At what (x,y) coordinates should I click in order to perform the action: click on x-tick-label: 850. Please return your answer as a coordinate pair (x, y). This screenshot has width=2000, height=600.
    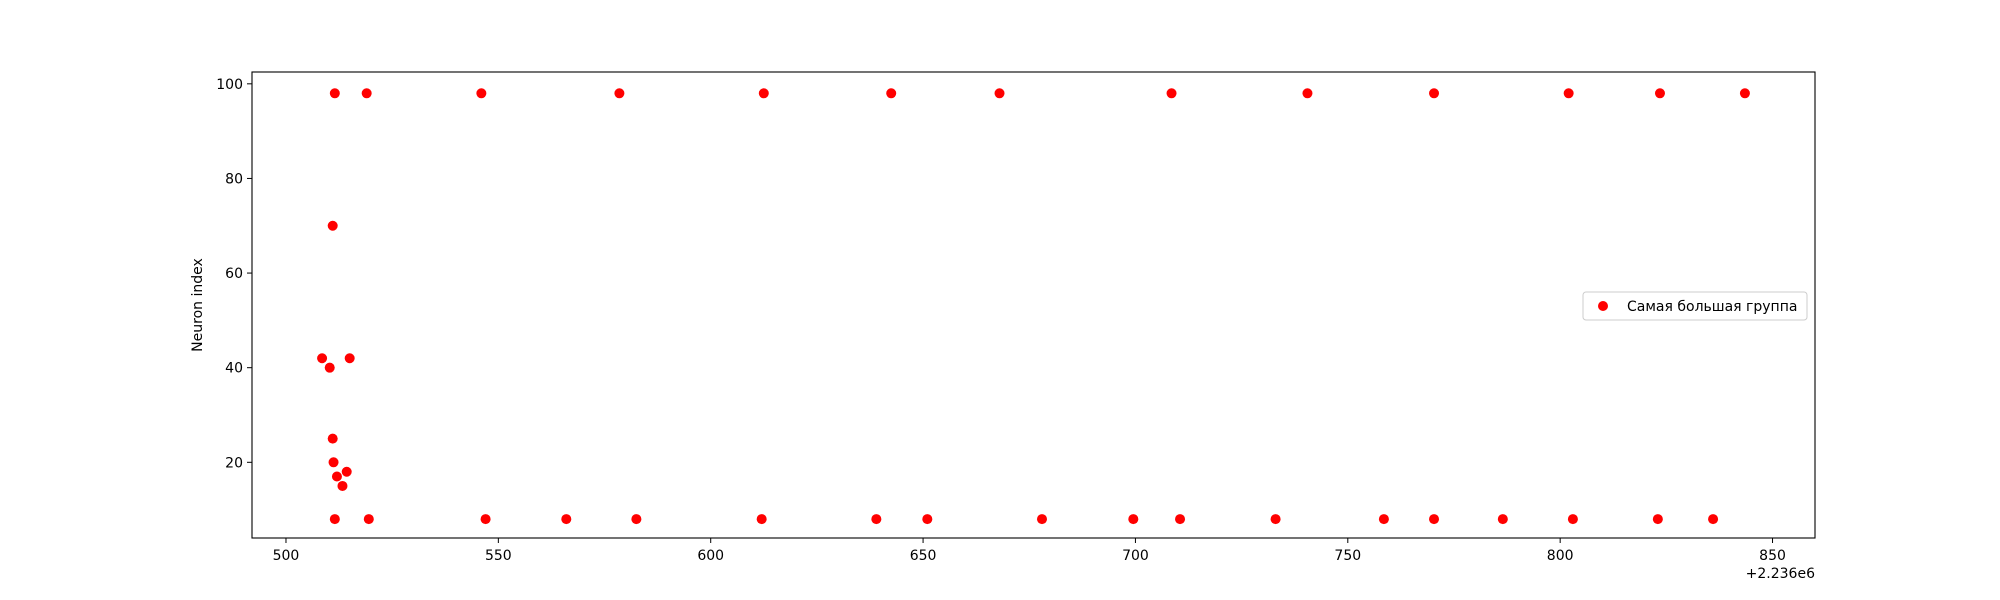
    Looking at the image, I should click on (1772, 556).